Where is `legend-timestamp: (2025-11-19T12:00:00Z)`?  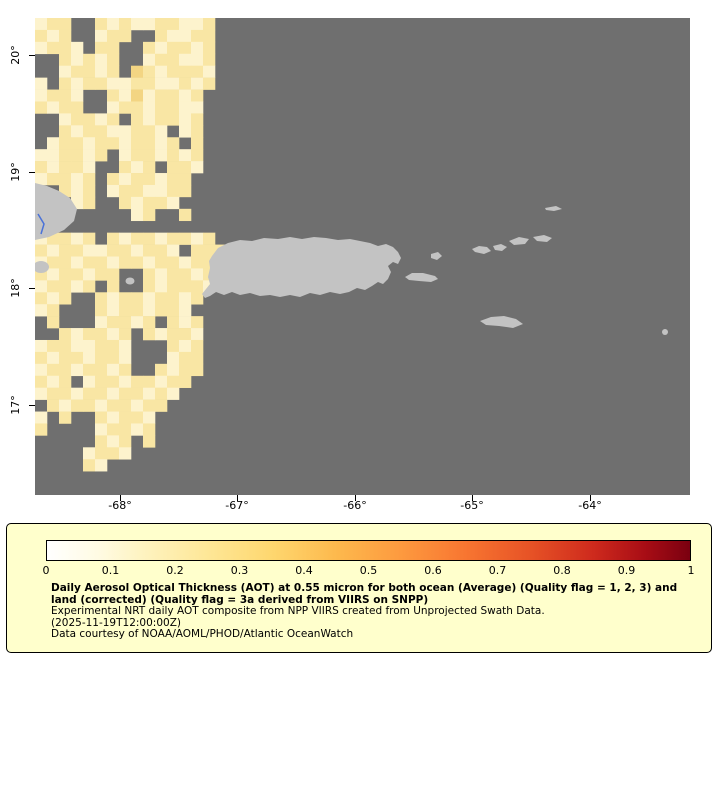 legend-timestamp: (2025-11-19T12:00:00Z) is located at coordinates (116, 622).